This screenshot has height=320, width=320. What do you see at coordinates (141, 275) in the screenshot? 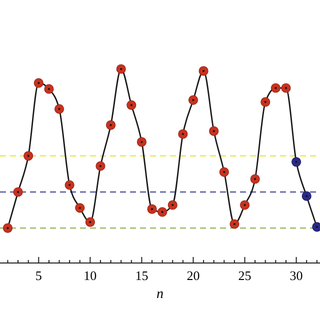
I see `x-tick-label: 15` at bounding box center [141, 275].